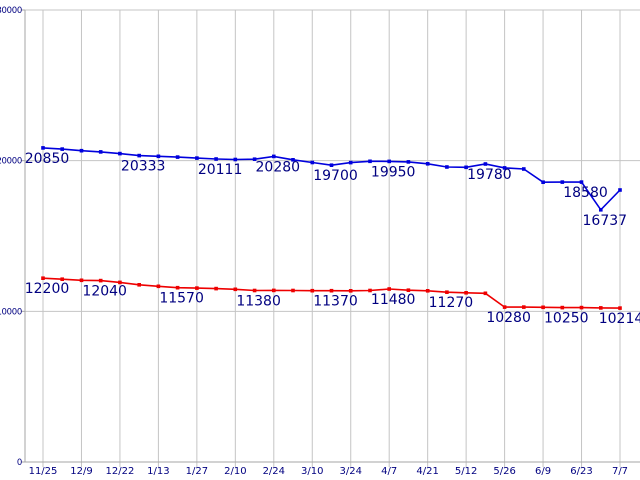  Describe the element at coordinates (11, 312) in the screenshot. I see `y-tick-label: 10000` at that location.